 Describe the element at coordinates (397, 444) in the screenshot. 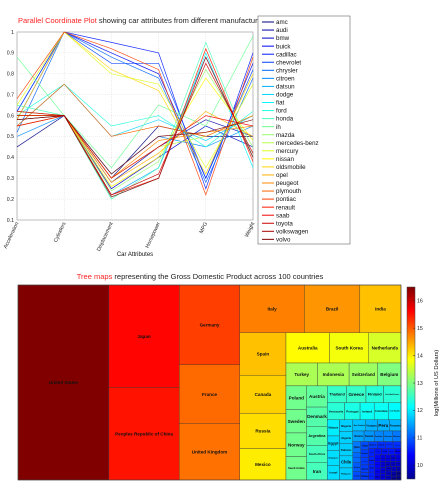

I see `treemap-label-azerbaijan: Azerbaijan` at that location.